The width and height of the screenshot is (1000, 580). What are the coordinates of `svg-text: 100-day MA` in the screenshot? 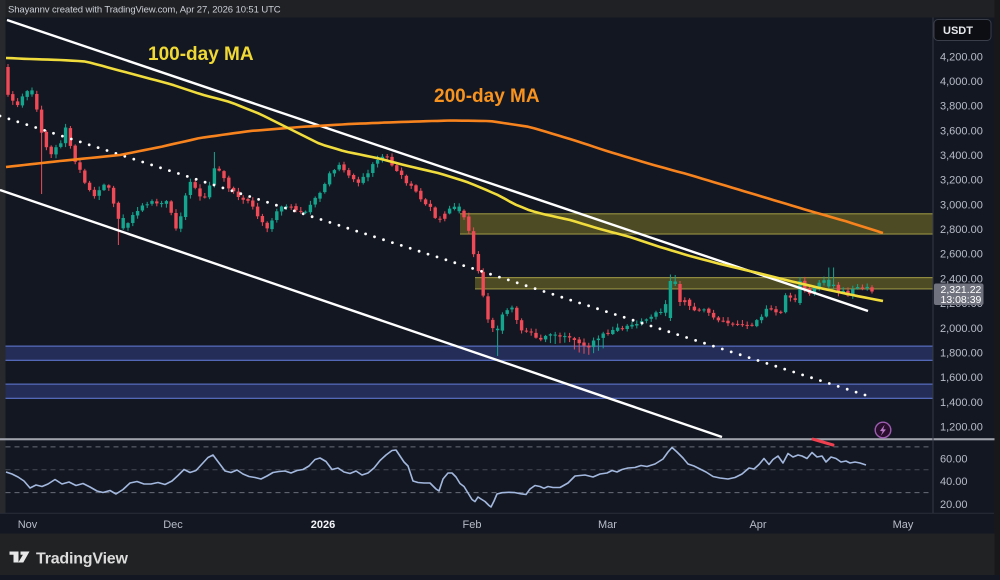 It's located at (201, 54).